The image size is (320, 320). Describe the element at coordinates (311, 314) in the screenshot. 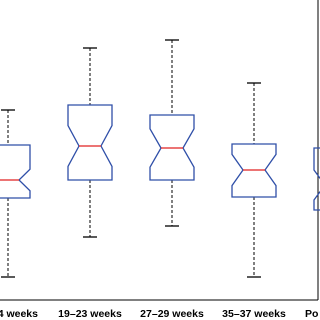

I see `x-tick-label: Po` at that location.